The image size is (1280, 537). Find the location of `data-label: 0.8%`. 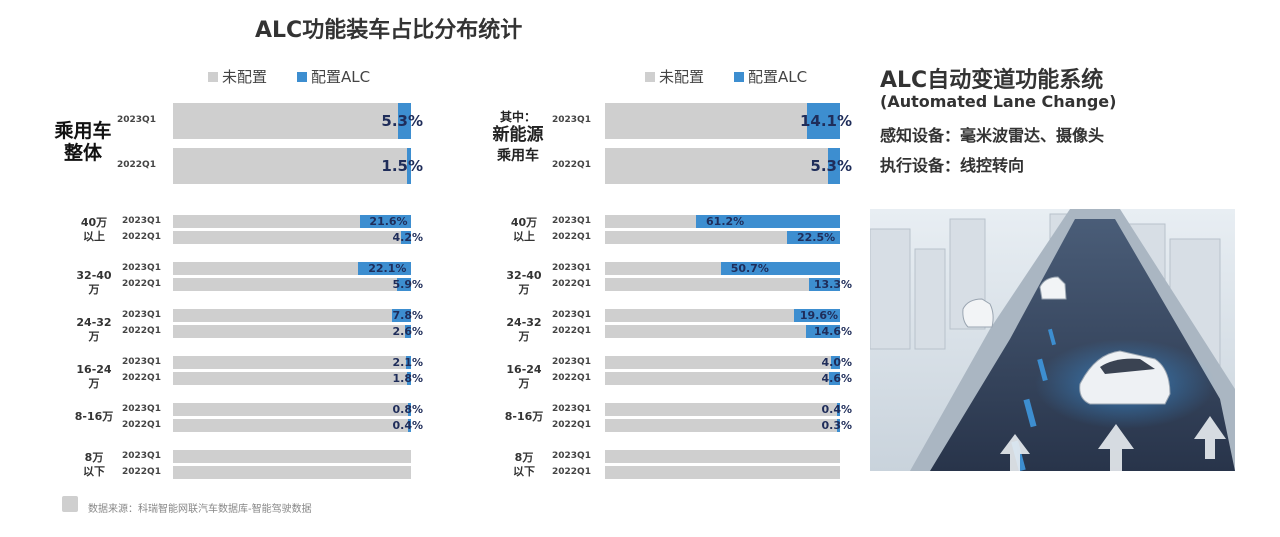

data-label: 0.8% is located at coordinates (407, 409).